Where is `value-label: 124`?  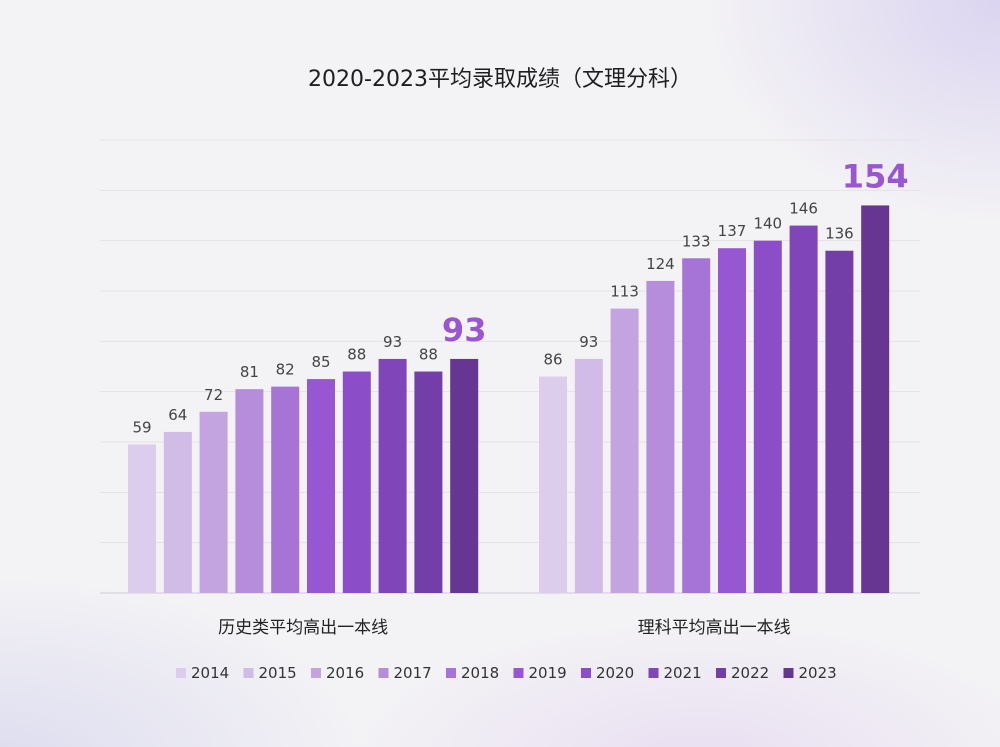
value-label: 124 is located at coordinates (660, 264).